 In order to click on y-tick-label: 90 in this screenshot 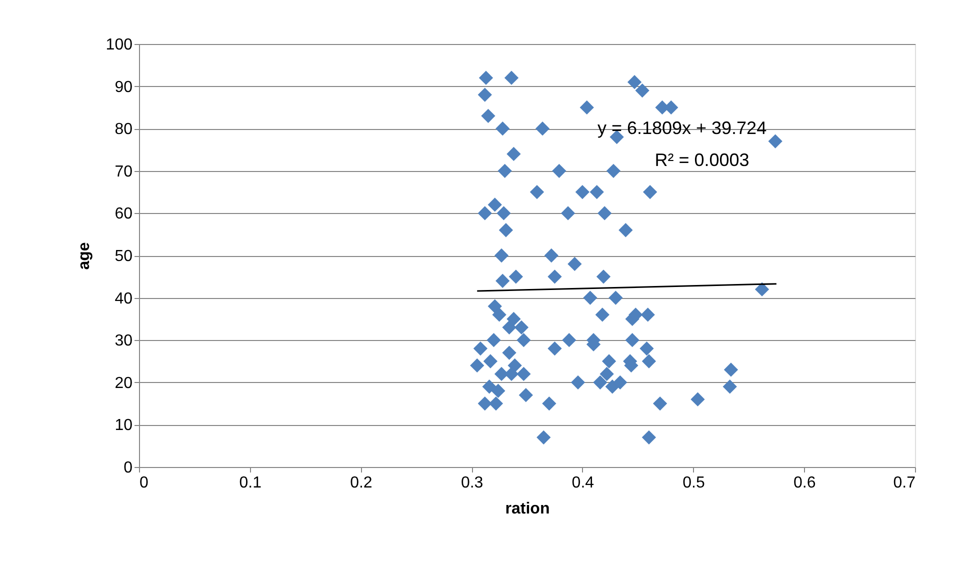, I will do `click(123, 87)`.